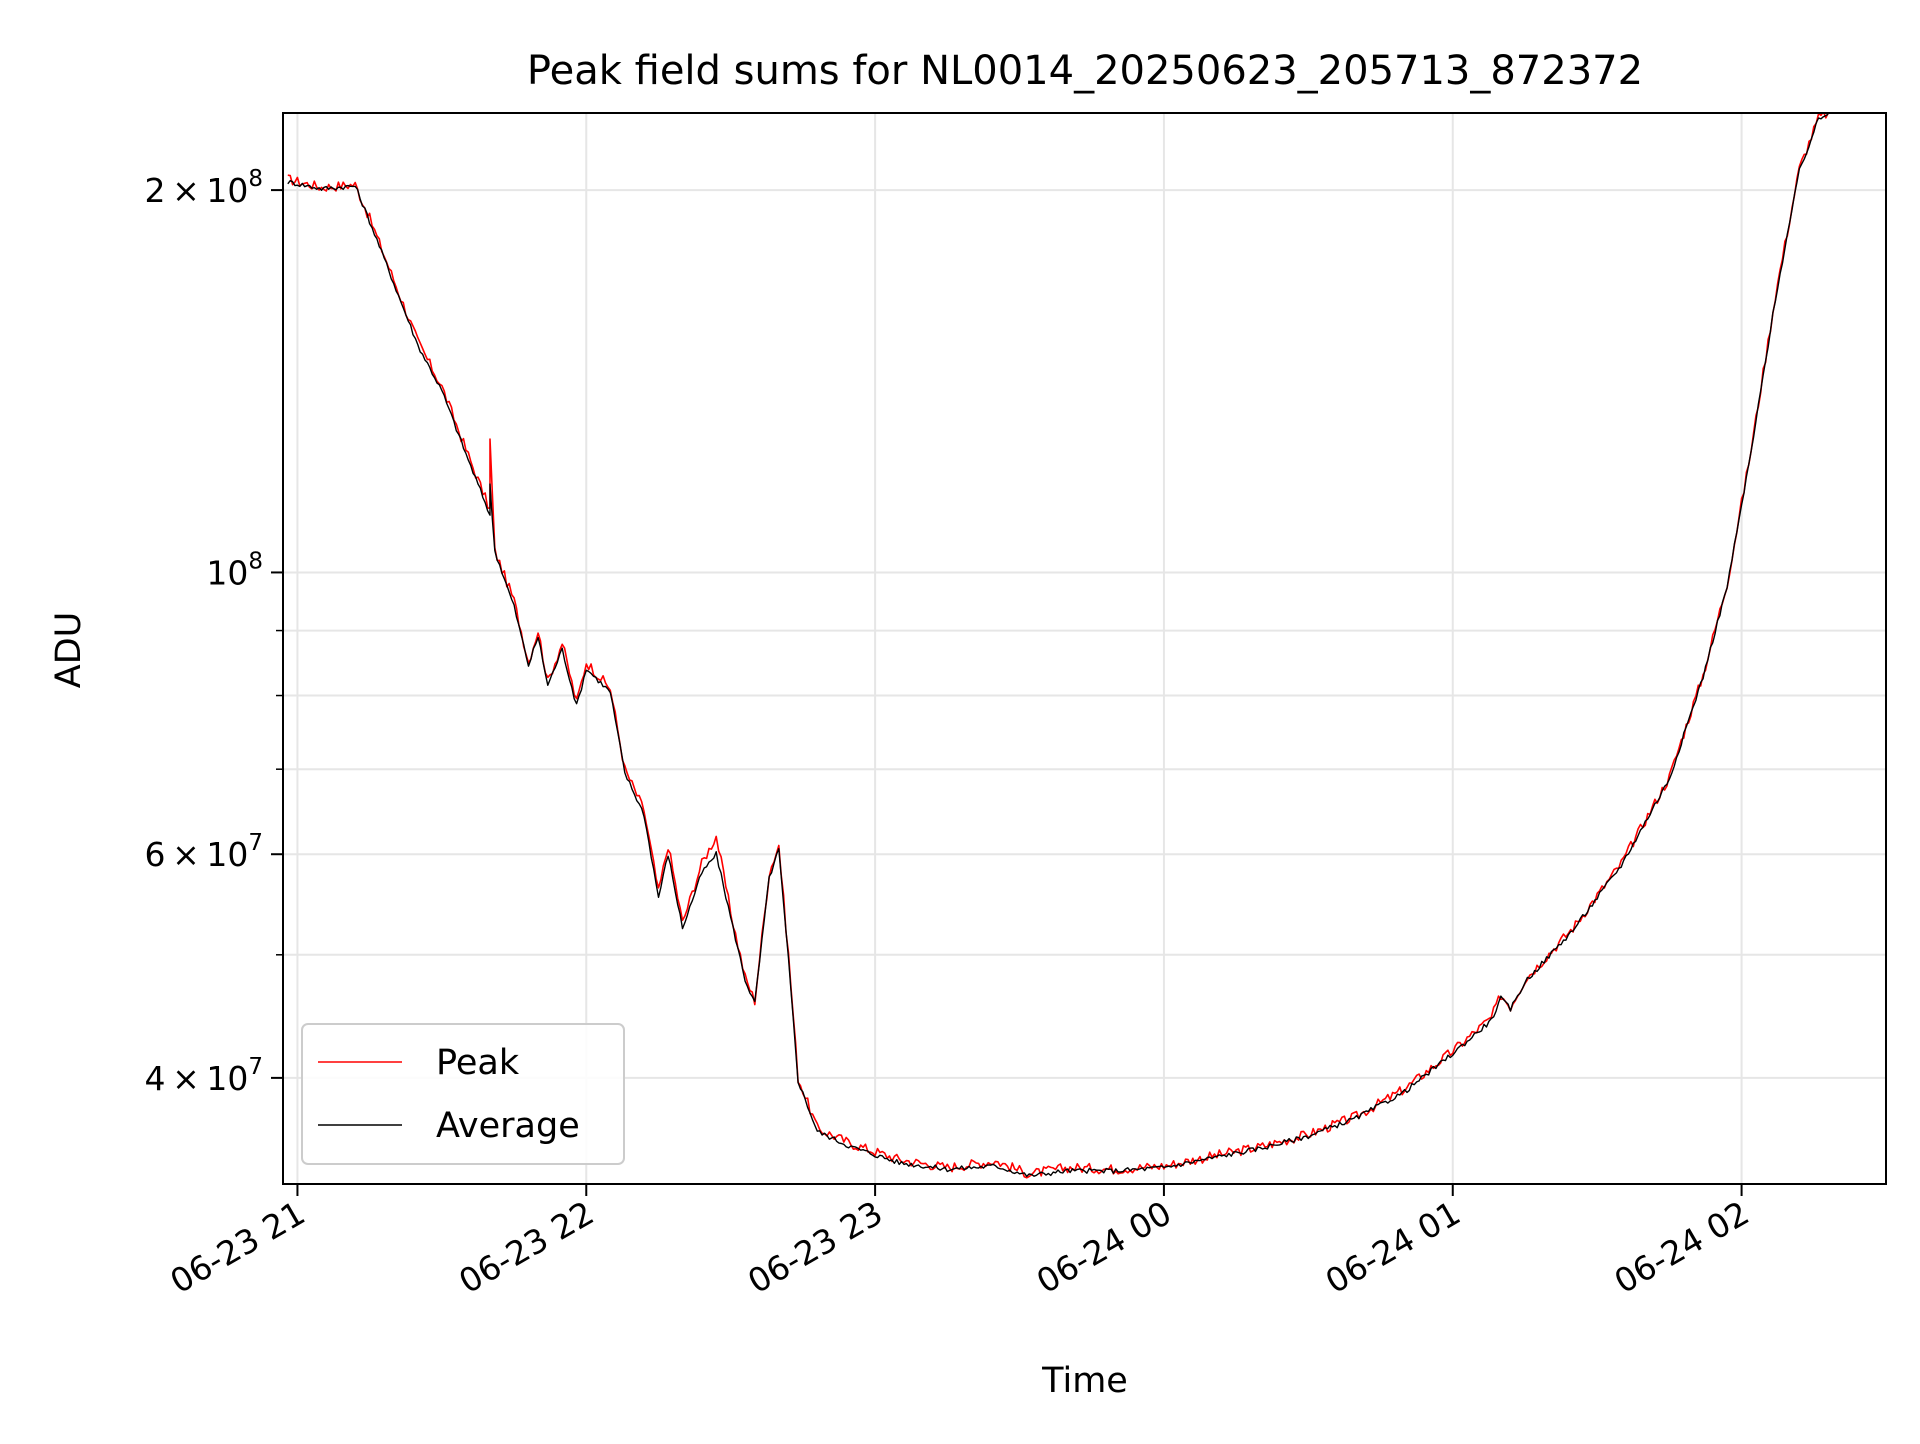  Describe the element at coordinates (204, 1076) in the screenshot. I see `y-tick-label: 4 × 10⁷` at that location.